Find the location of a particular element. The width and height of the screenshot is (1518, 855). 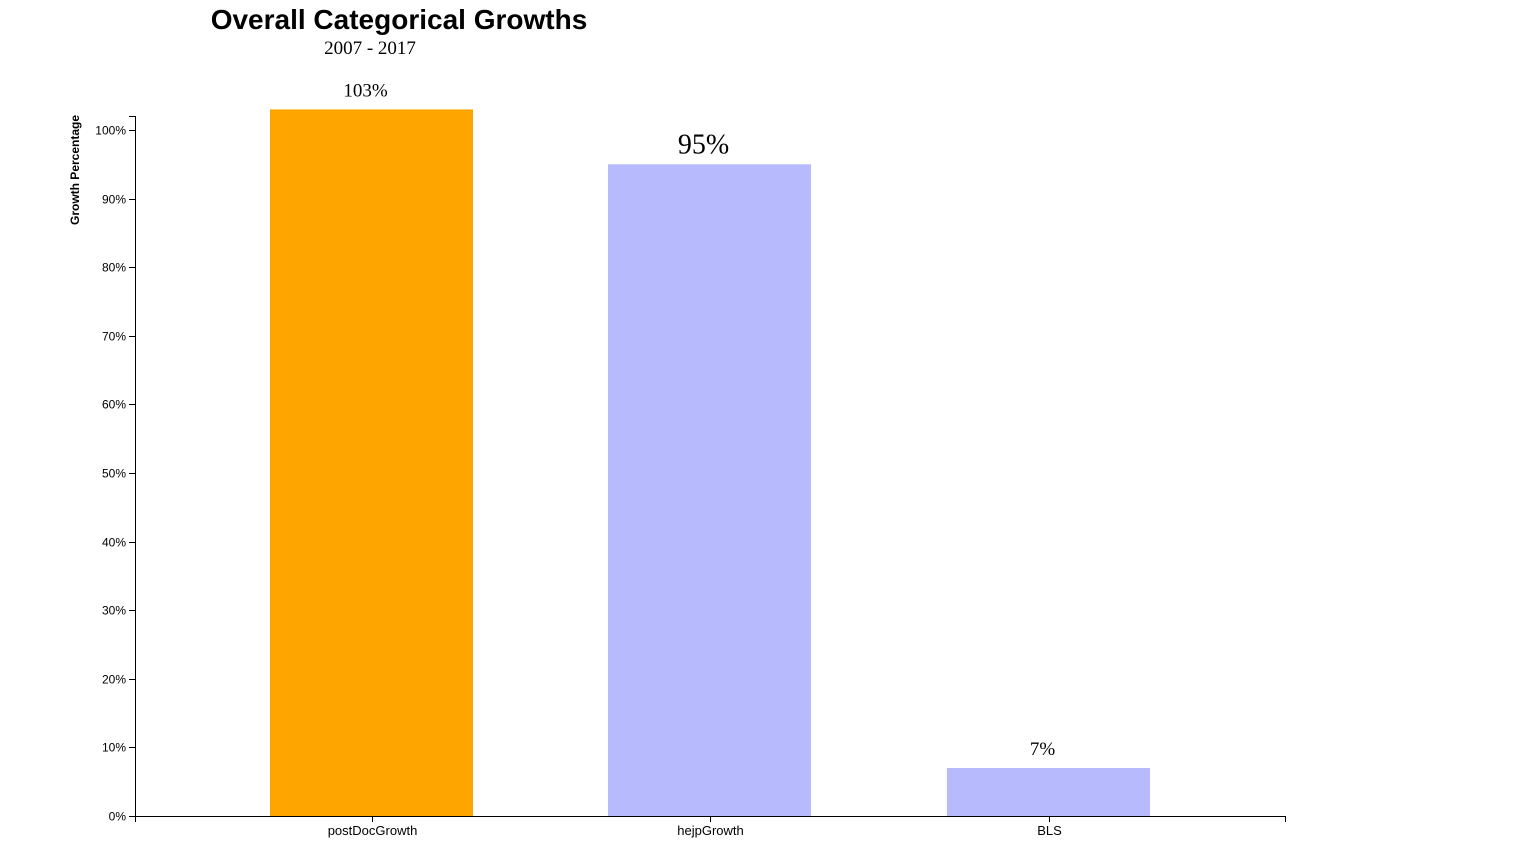

y-tick-label: 50% is located at coordinates (114, 474).